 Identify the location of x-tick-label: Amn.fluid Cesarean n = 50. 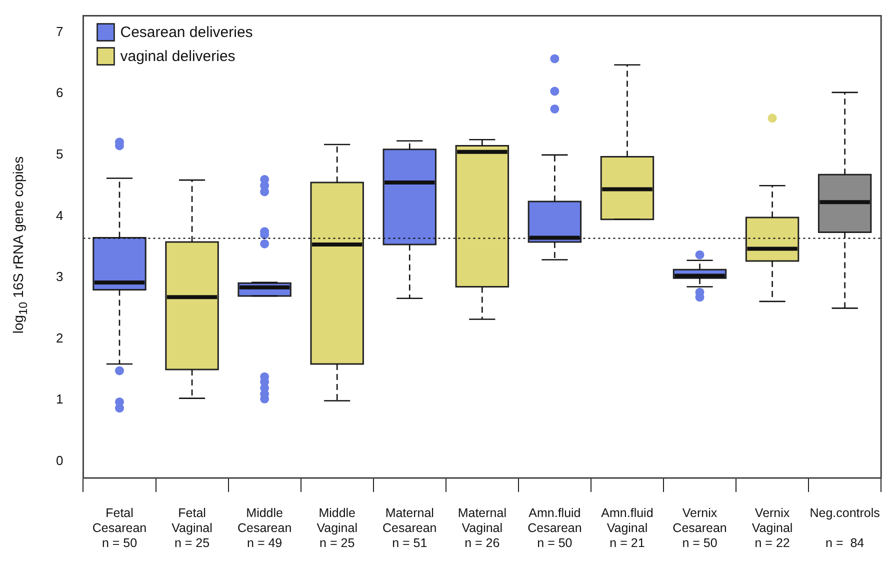
(555, 528).